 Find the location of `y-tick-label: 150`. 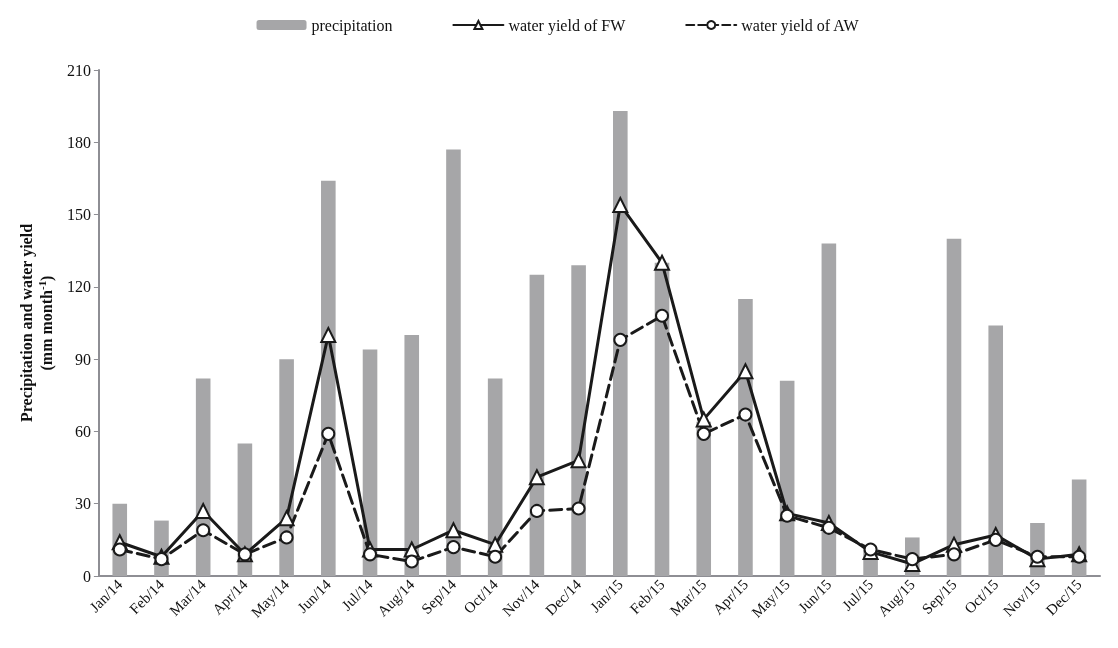

y-tick-label: 150 is located at coordinates (78, 215).